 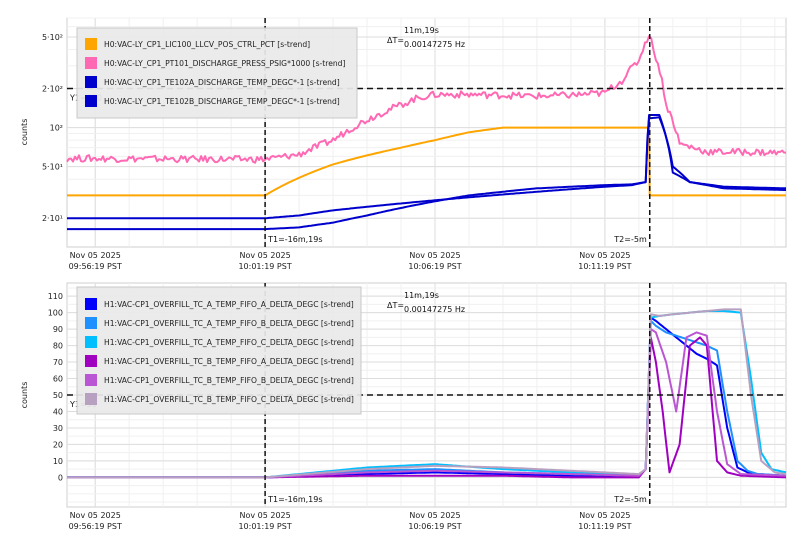 I want to click on y-tick-label: 5·10², so click(x=52, y=37).